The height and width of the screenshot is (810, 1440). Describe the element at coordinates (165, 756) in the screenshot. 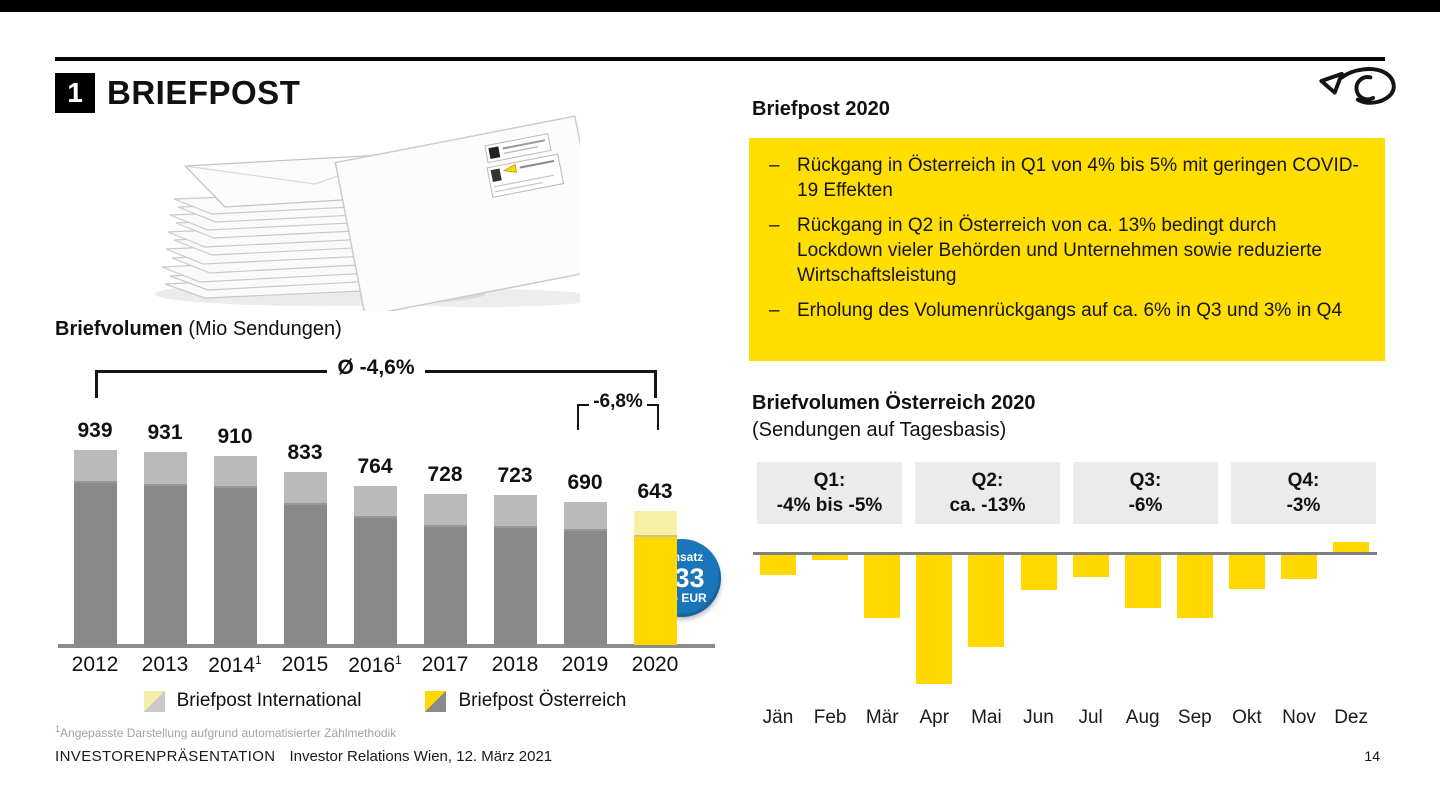

I see `footer-presentation-label: INVESTORENPRÄSENTATION` at that location.